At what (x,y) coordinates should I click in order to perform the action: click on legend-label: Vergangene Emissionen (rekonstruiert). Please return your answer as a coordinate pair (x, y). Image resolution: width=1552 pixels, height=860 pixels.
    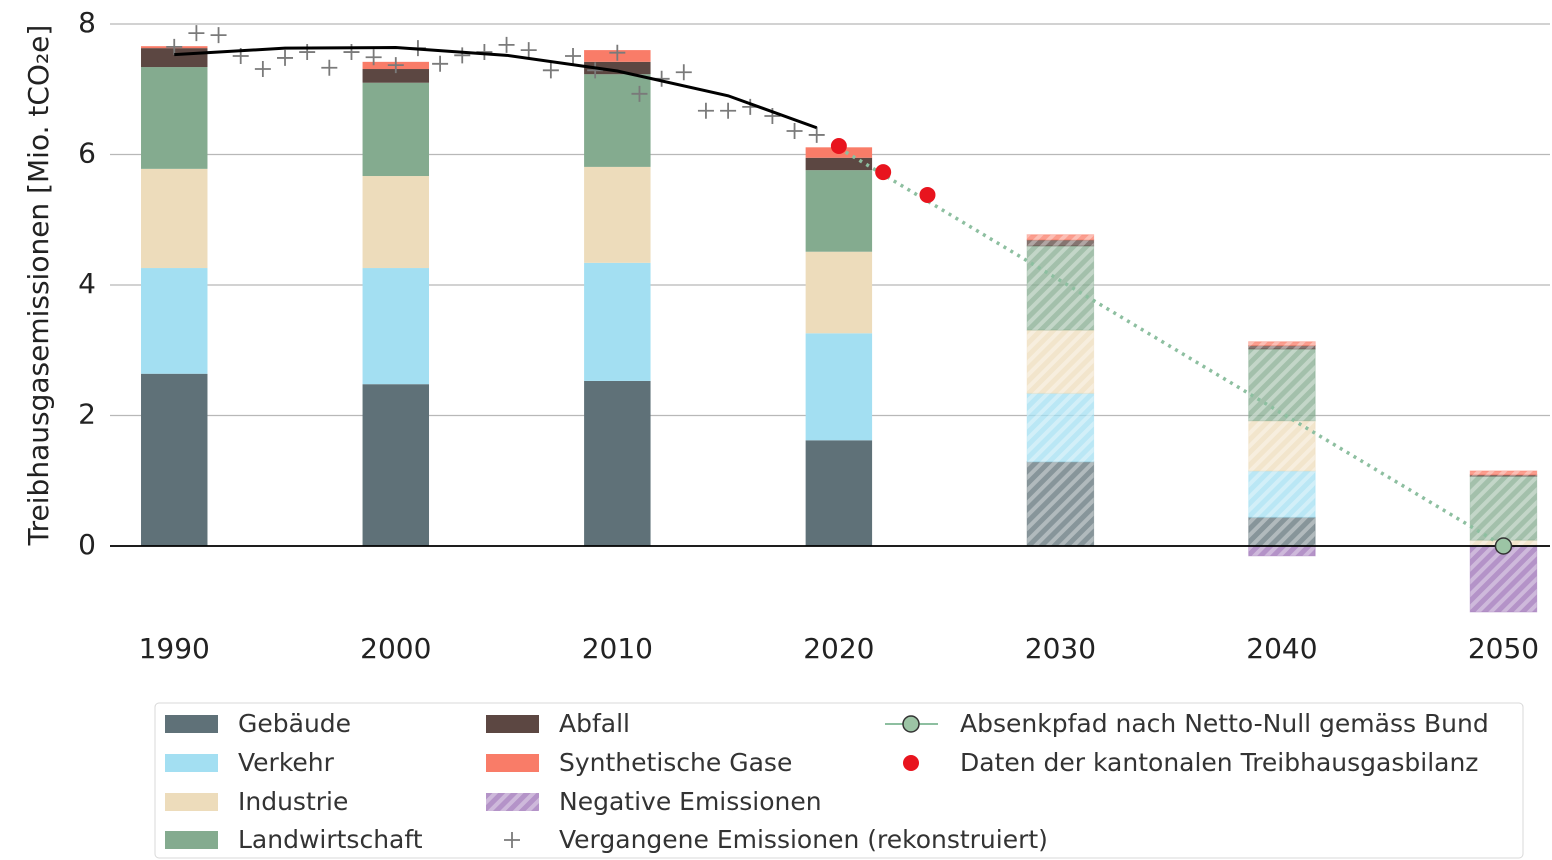
    Looking at the image, I should click on (803, 839).